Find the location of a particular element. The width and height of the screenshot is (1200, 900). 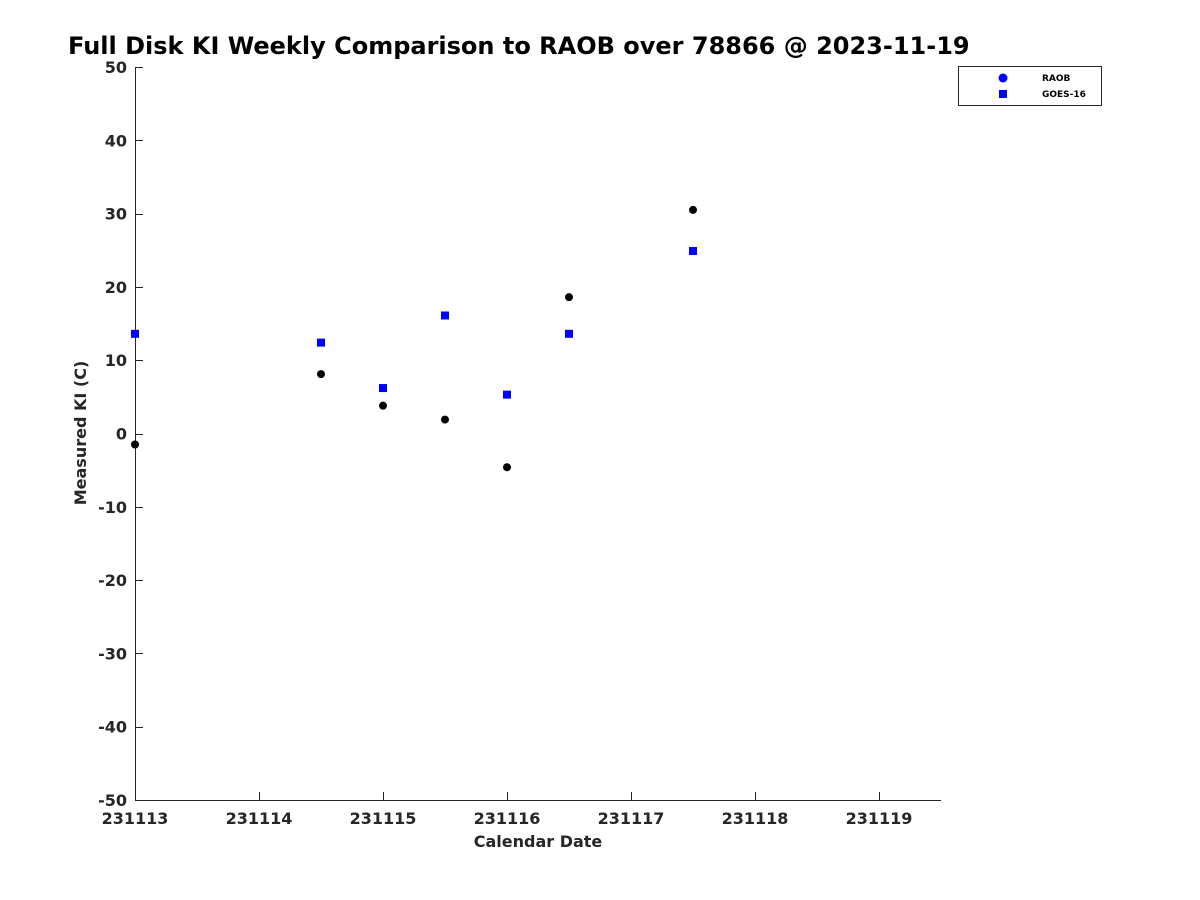

x-tick-label: 231114 is located at coordinates (259, 818).